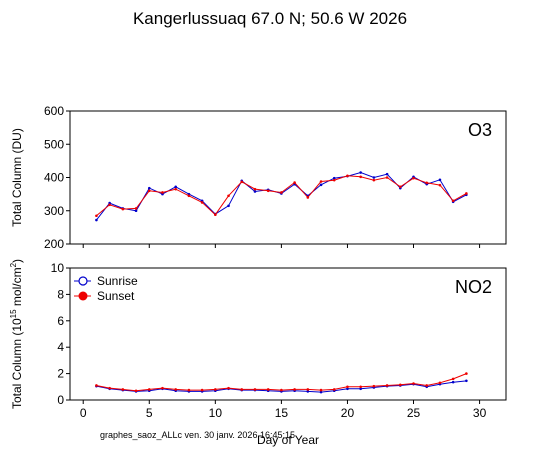 The height and width of the screenshot is (453, 540). I want to click on x-tick-label: 5, so click(149, 413).